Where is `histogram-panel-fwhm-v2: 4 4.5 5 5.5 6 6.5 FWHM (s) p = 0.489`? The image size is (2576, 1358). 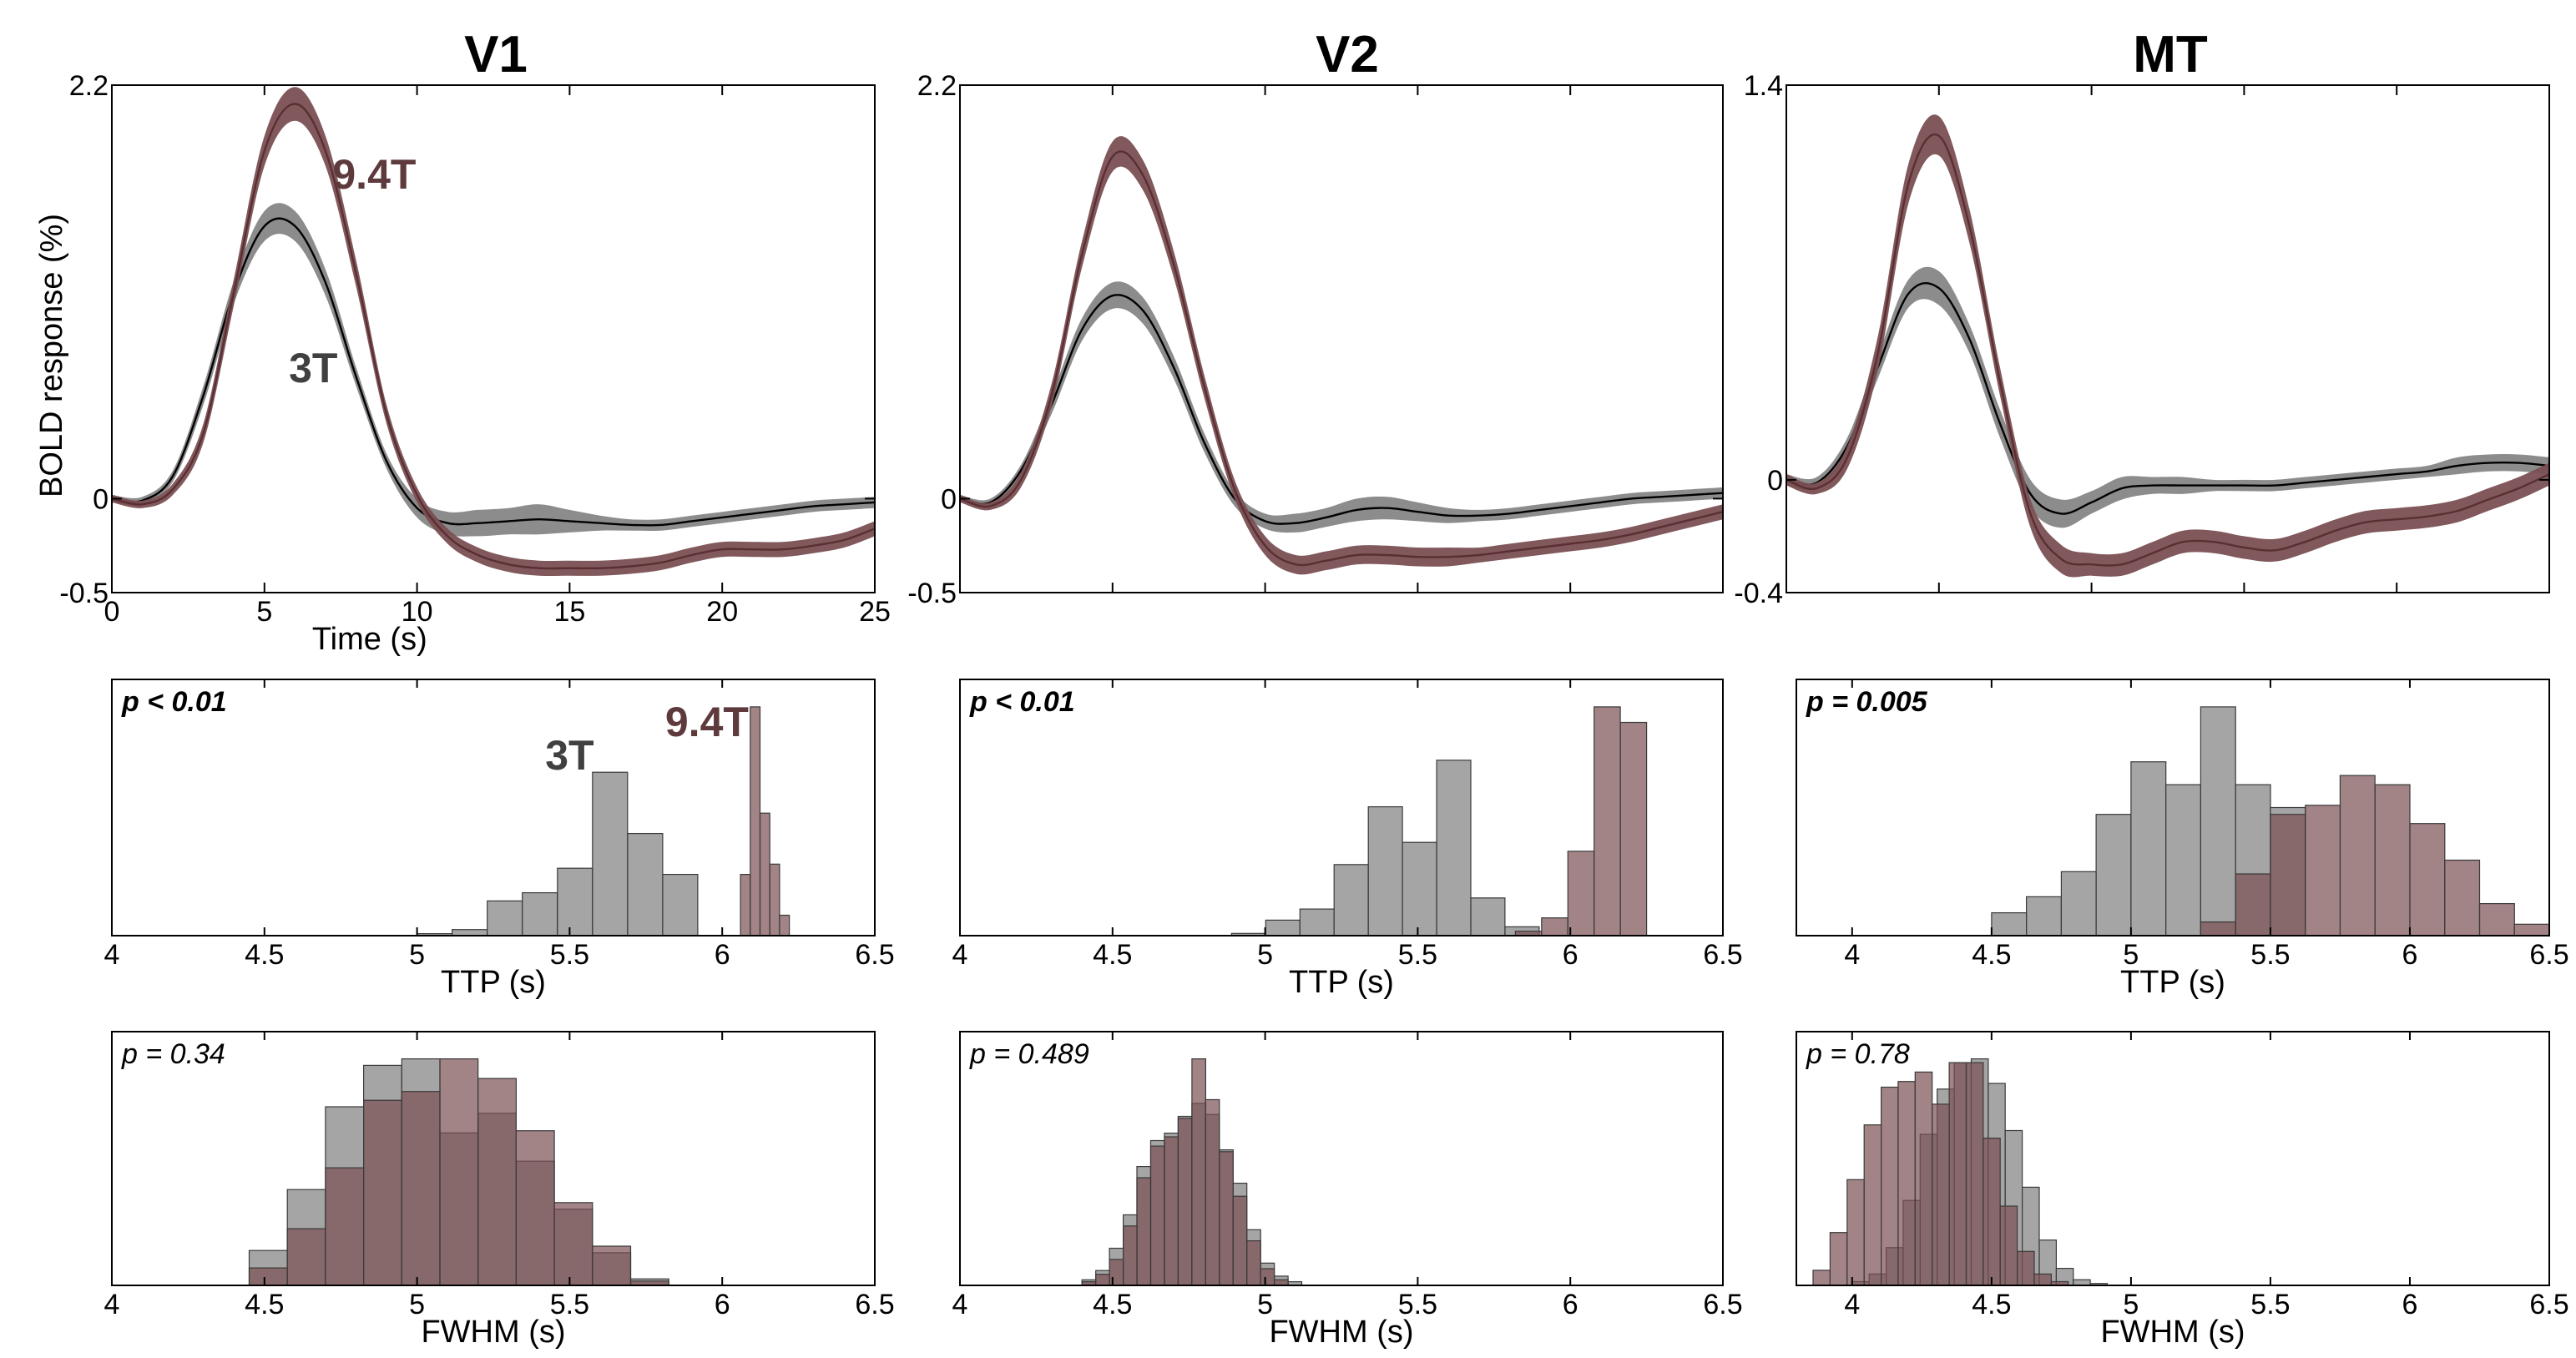 histogram-panel-fwhm-v2: 4 4.5 5 5.5 6 6.5 FWHM (s) p = 0.489 is located at coordinates (1347, 1190).